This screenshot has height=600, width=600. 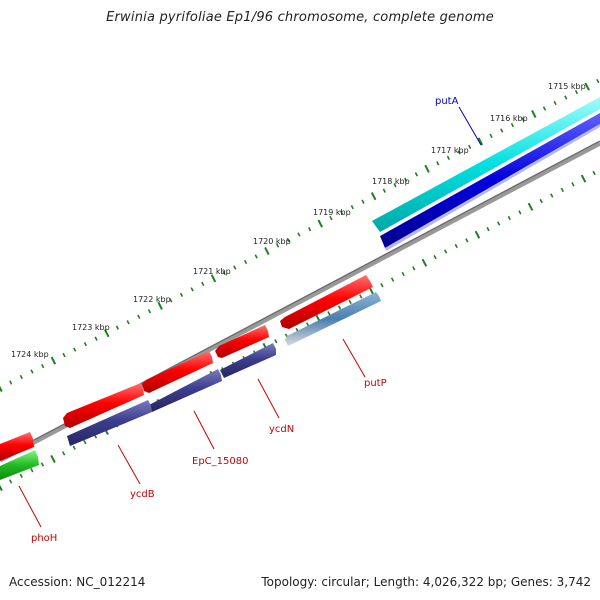 I want to click on gene-putP-reverse, so click(x=333, y=319).